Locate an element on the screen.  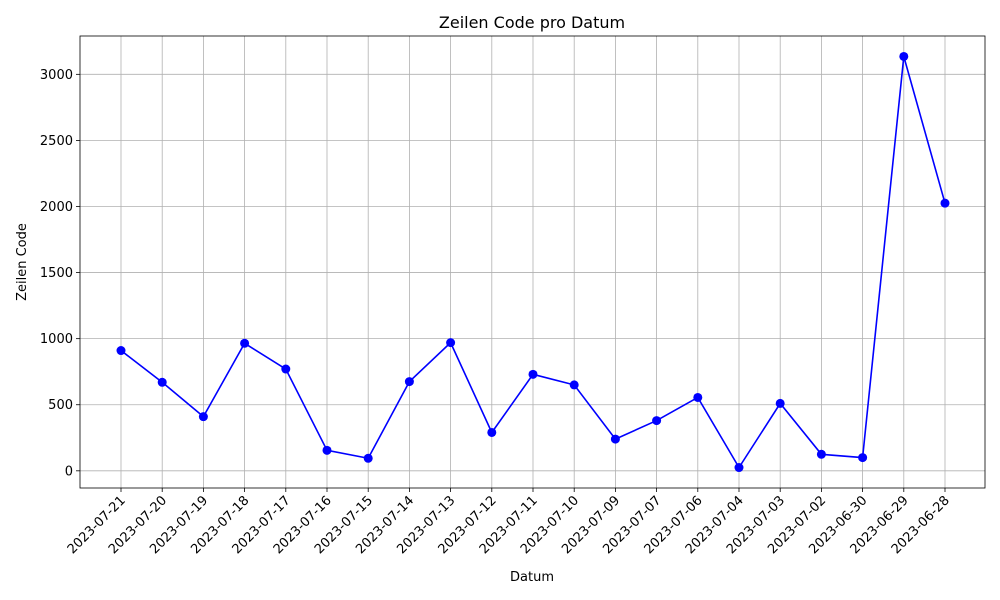
y-tick-label: 2000 is located at coordinates (56, 207).